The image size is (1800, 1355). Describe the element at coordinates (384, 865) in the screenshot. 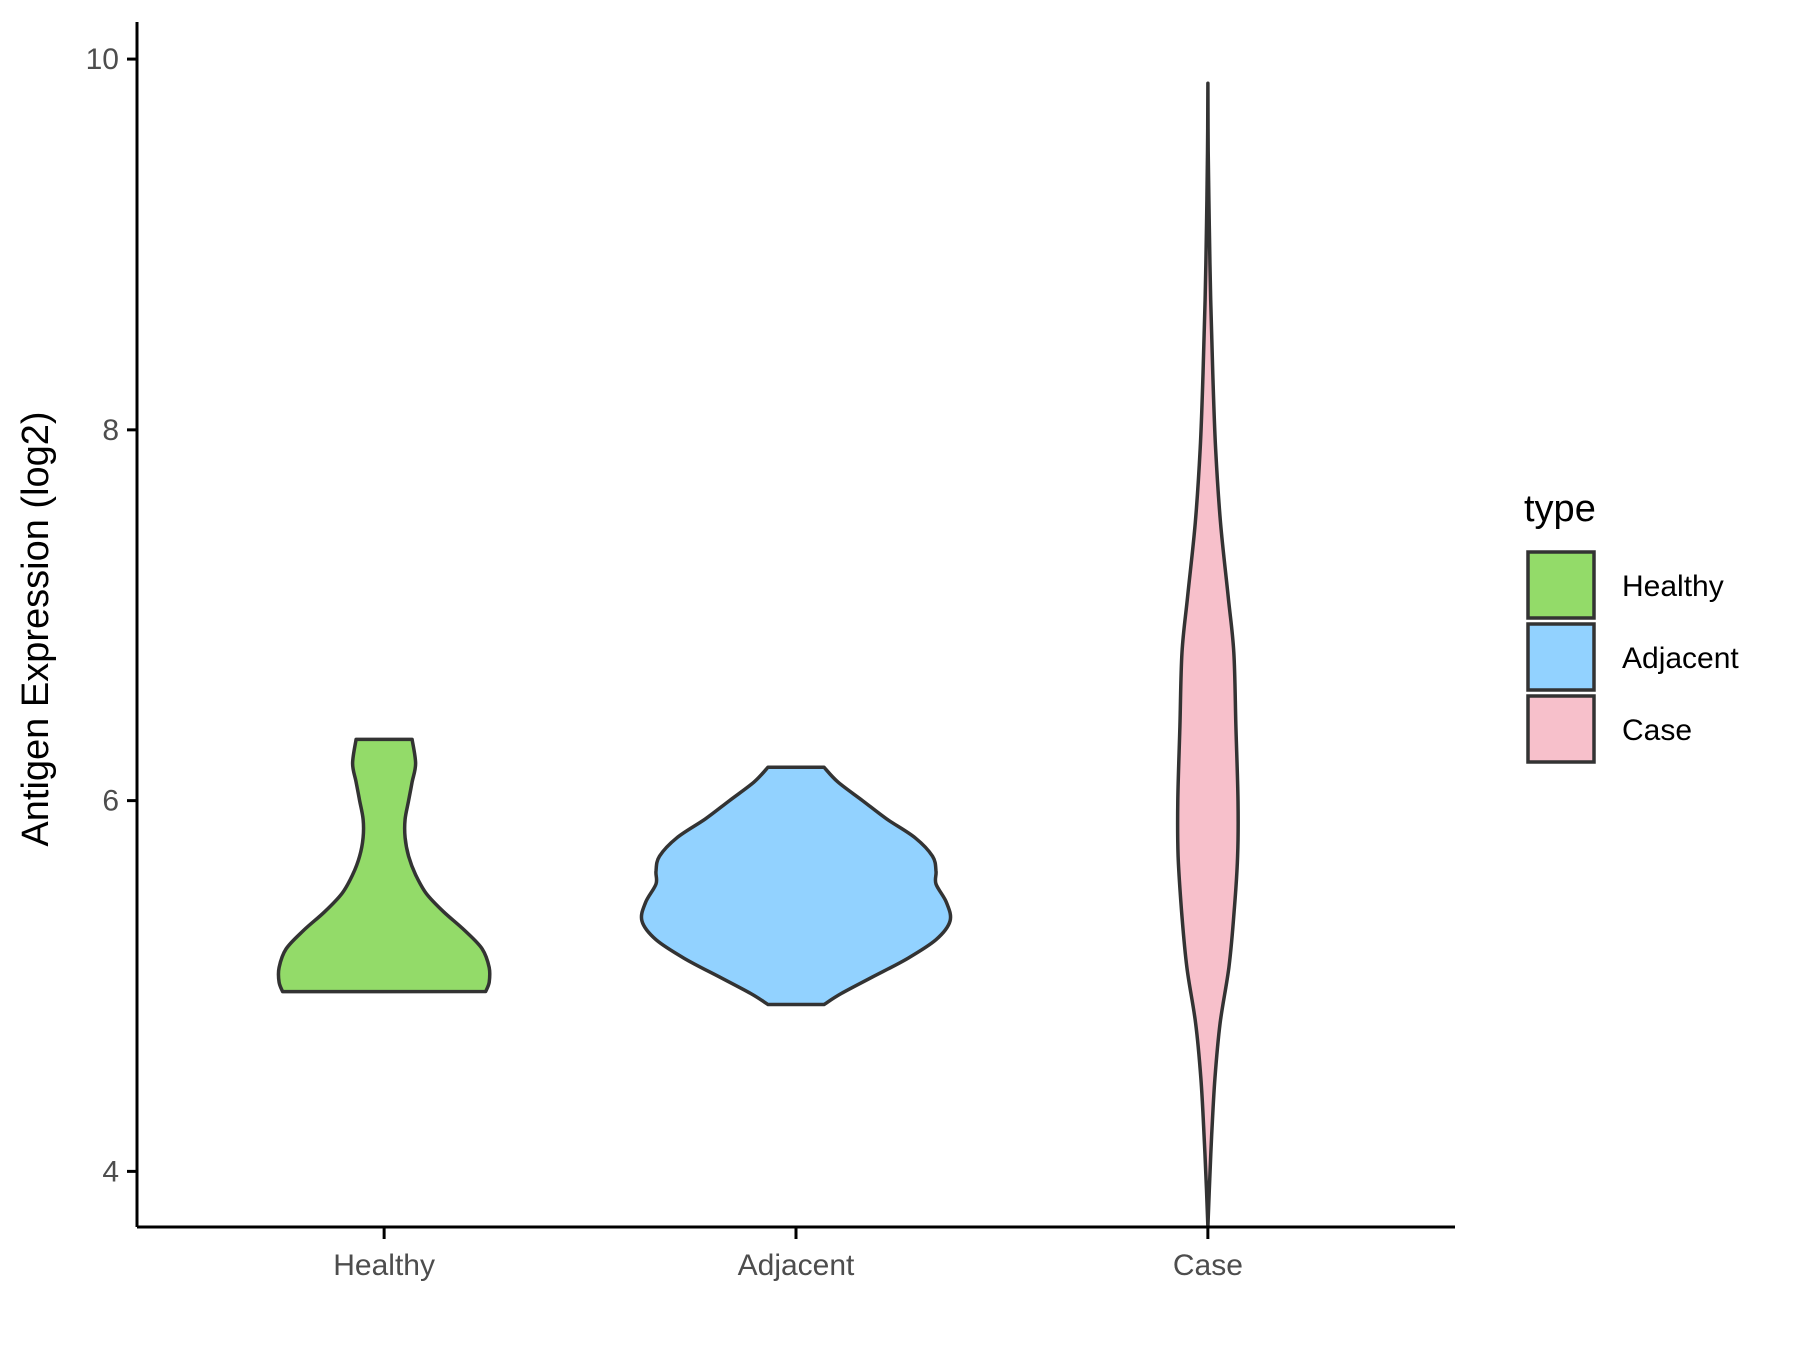

I see `violin-healthy` at that location.